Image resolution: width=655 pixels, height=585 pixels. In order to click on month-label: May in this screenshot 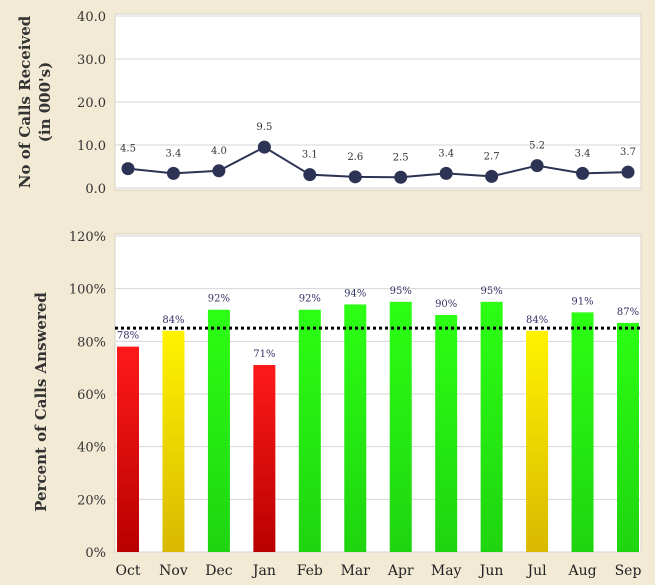, I will do `click(446, 571)`.